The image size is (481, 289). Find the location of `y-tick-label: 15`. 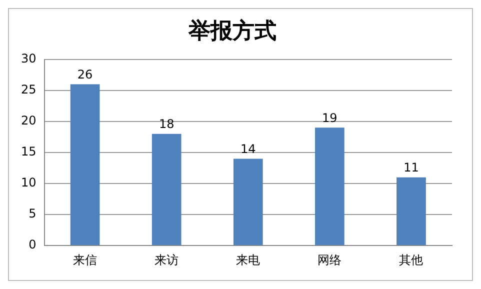

y-tick-label: 15 is located at coordinates (28, 151).